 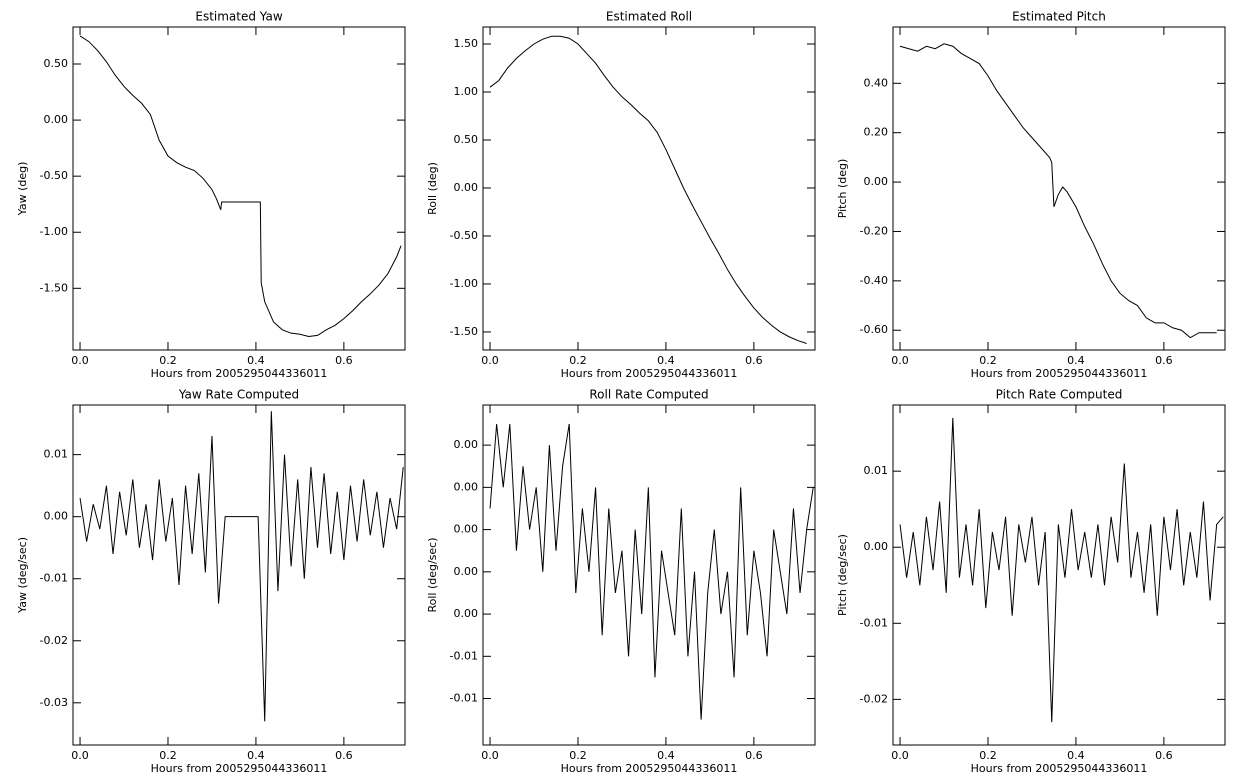 I want to click on y-tick-label: -0.20, so click(x=874, y=230).